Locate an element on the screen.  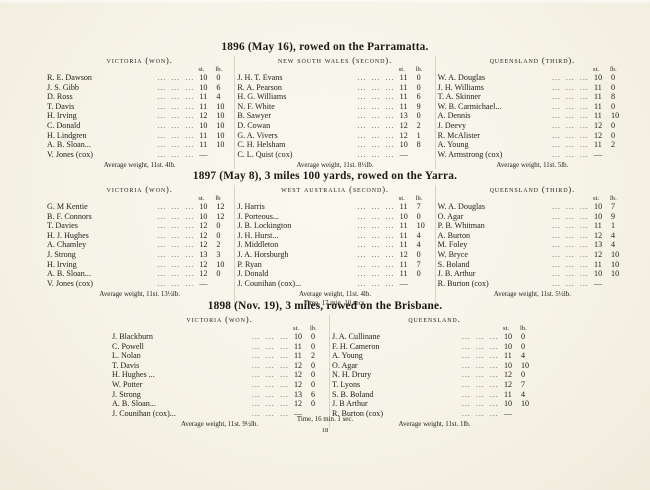
rower-row: W. A. Douglas......... 10 0 is located at coordinates (532, 78).